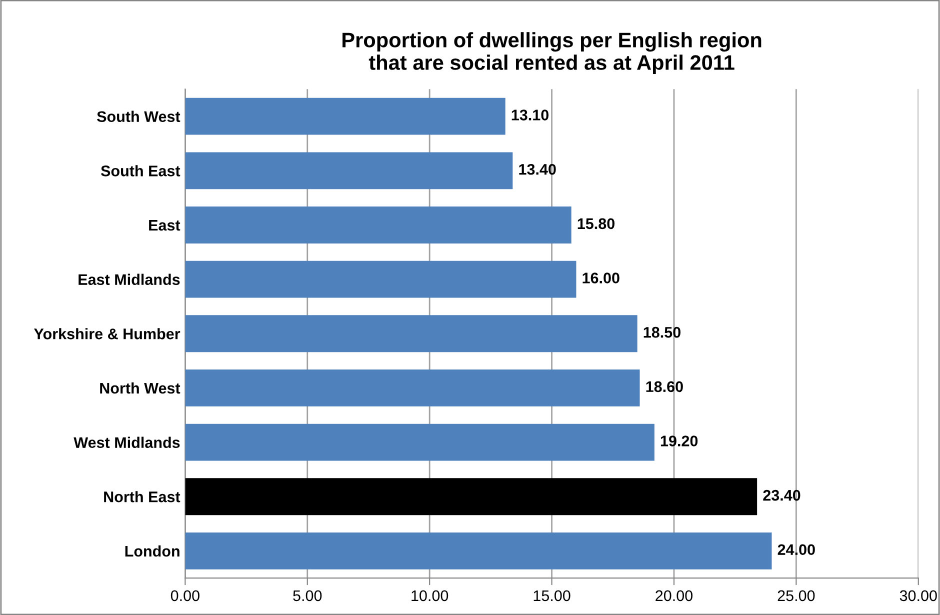  Describe the element at coordinates (662, 332) in the screenshot. I see `data-label: 18.50` at that location.